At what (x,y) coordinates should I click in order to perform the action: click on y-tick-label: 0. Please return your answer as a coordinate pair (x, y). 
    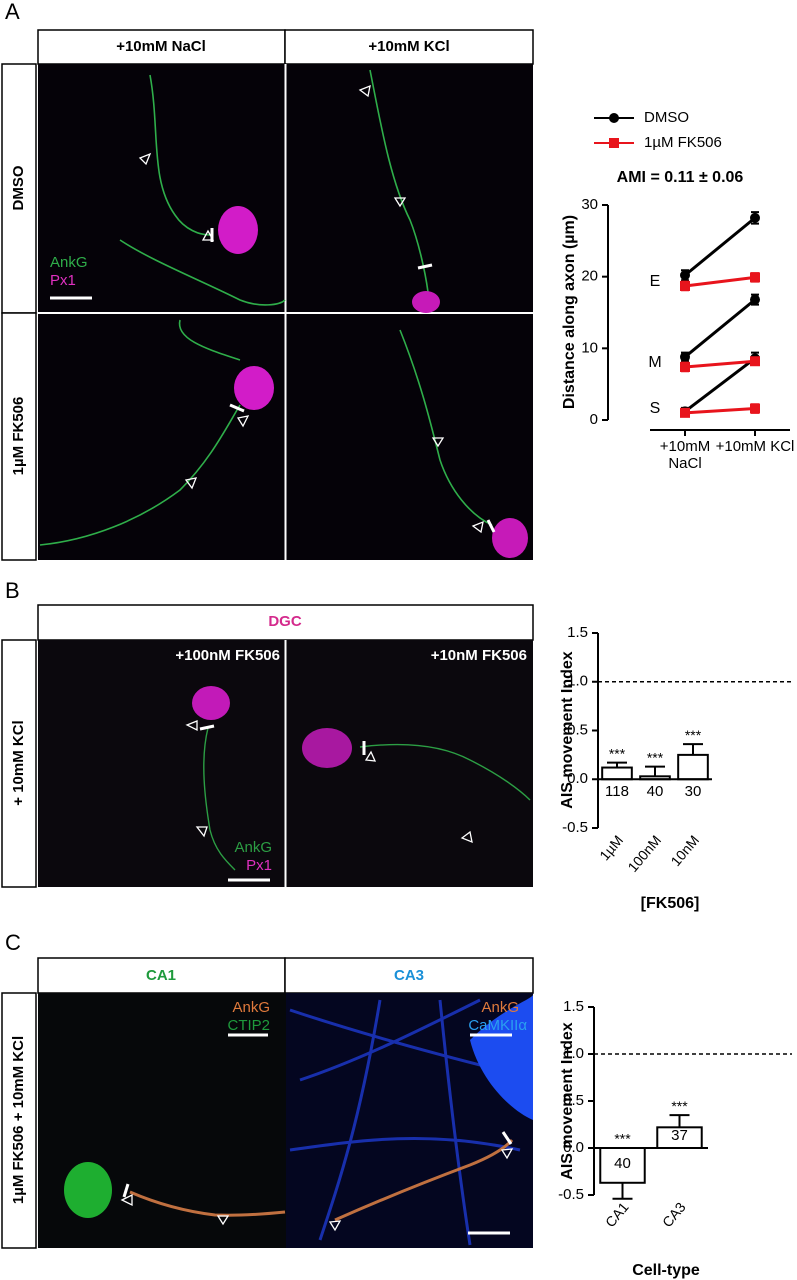
    Looking at the image, I should click on (594, 419).